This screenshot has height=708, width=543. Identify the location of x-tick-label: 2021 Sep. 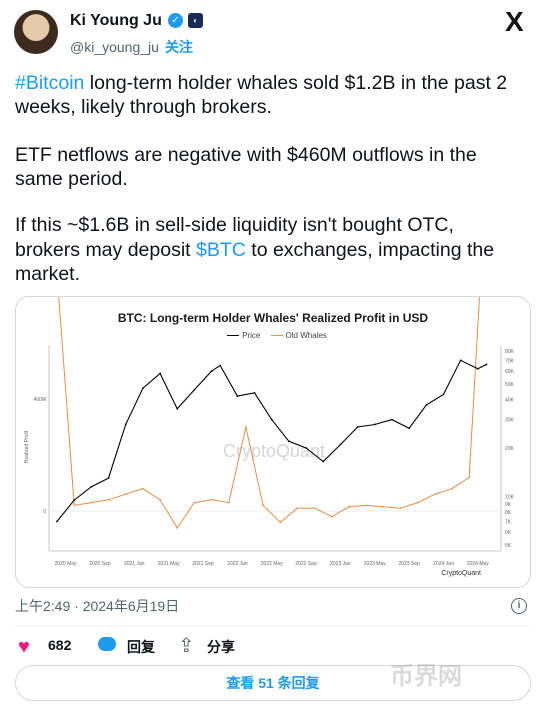
(203, 564).